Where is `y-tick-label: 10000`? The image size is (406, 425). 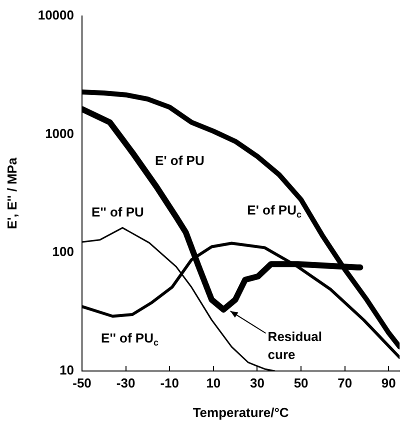 y-tick-label: 10000 is located at coordinates (56, 14).